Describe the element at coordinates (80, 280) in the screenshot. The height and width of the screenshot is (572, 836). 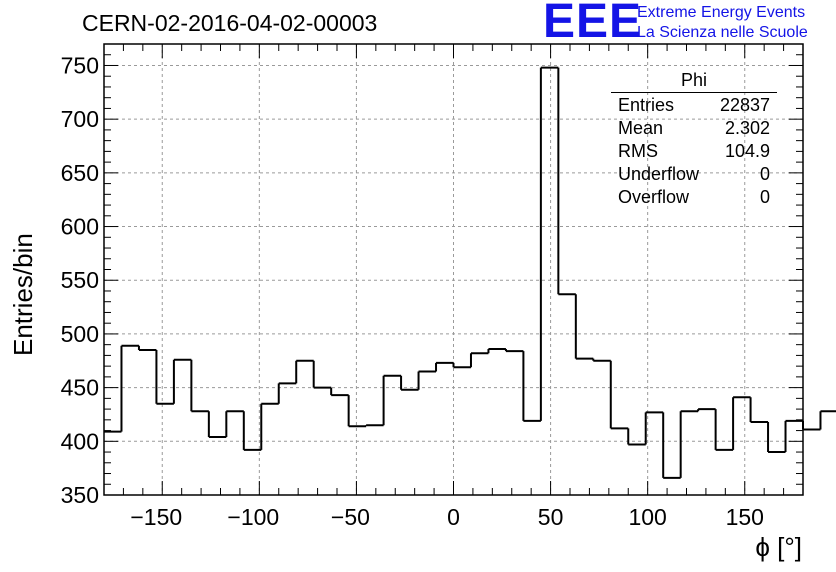
I see `y-tick-label: 550` at that location.